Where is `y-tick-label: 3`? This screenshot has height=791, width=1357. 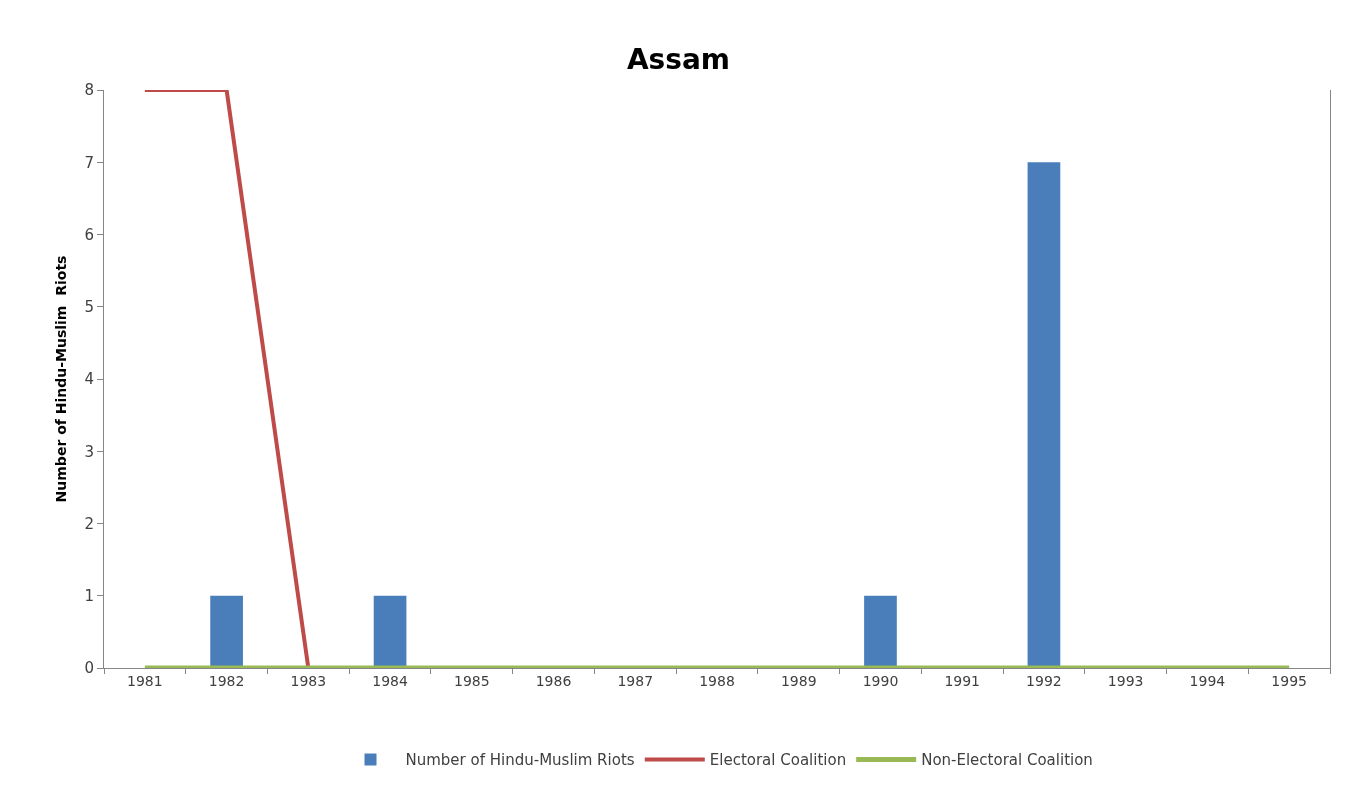 y-tick-label: 3 is located at coordinates (89, 451).